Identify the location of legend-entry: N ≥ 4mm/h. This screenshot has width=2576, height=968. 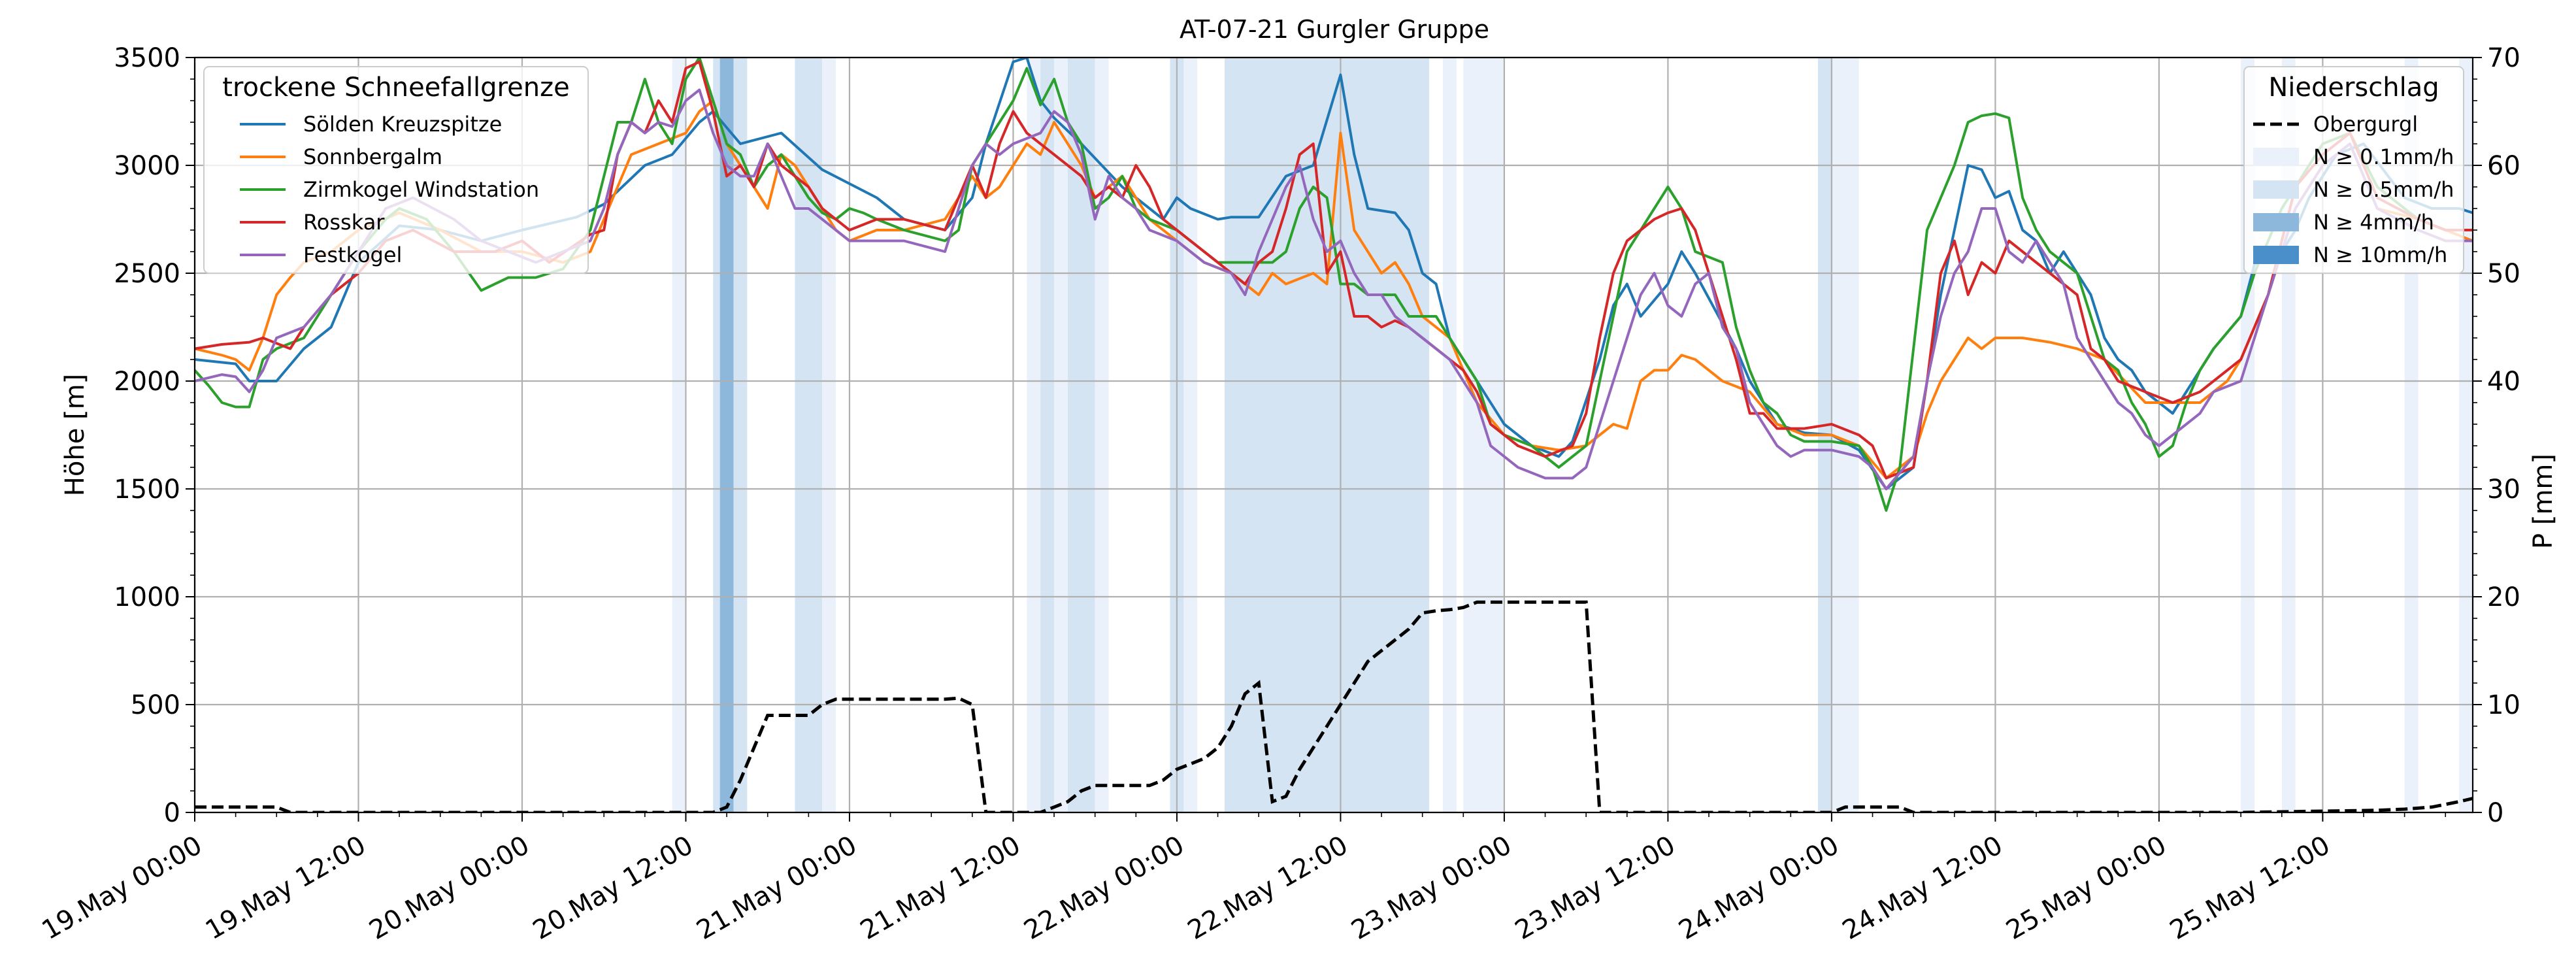
(2373, 222).